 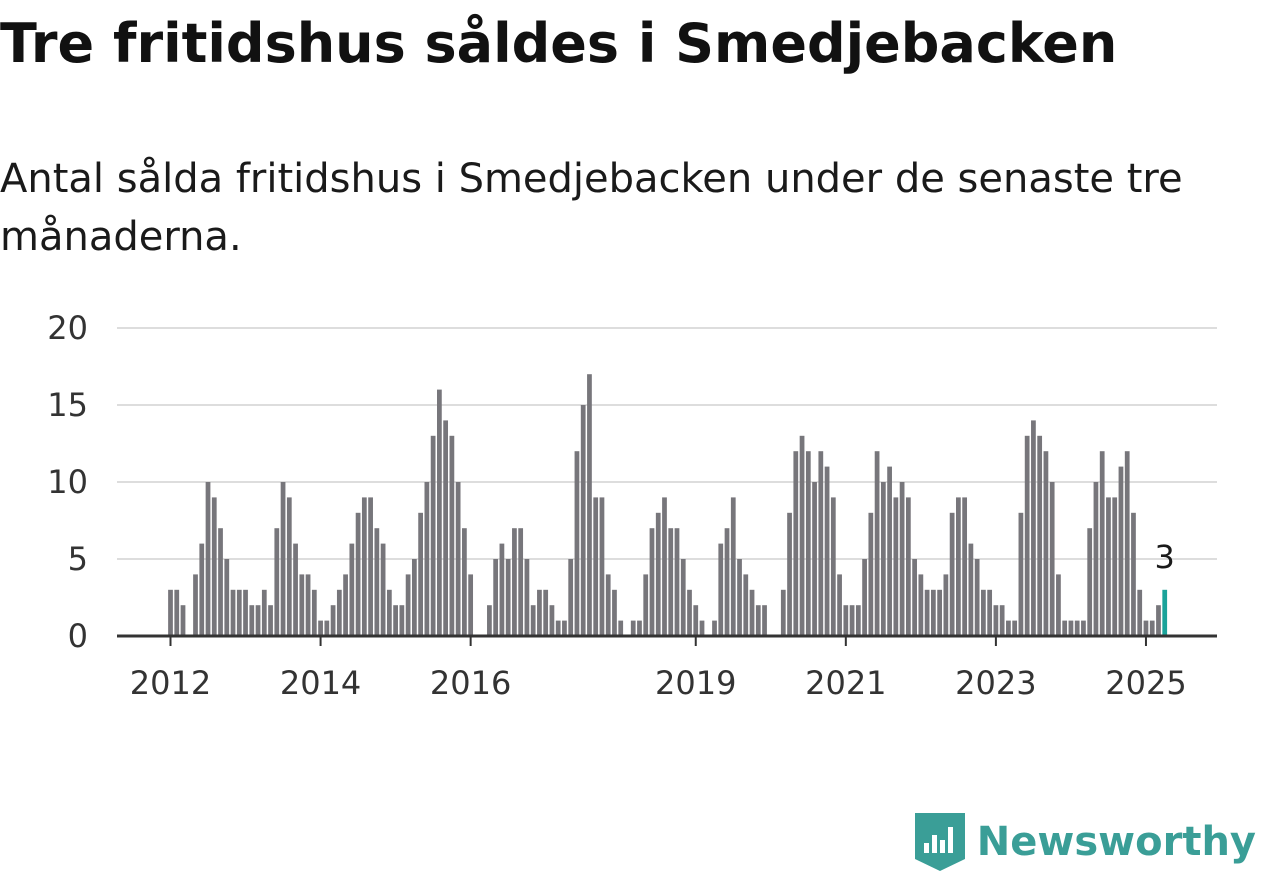 I want to click on highlight-data-label: 3, so click(x=1165, y=557).